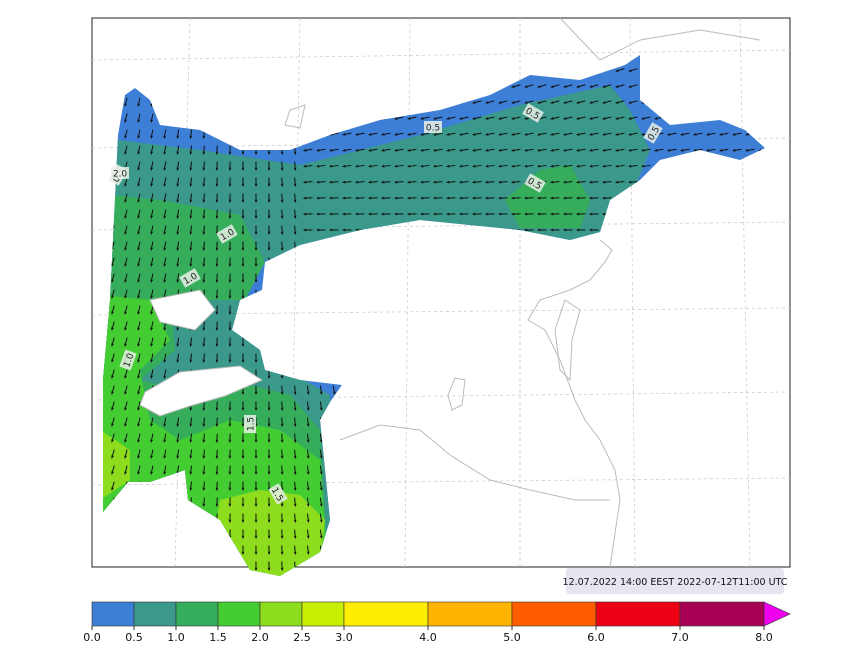 This screenshot has height=653, width=852. Describe the element at coordinates (134, 637) in the screenshot. I see `colorbar-tick-label: 0.5` at that location.